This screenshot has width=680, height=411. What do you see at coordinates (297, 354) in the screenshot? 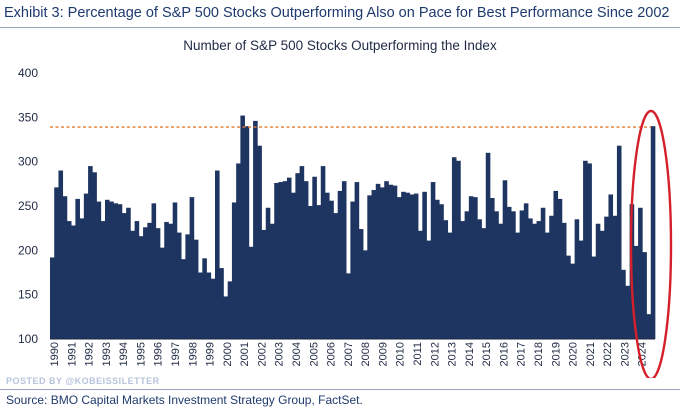
I see `x-tick-label: 2004` at bounding box center [297, 354].